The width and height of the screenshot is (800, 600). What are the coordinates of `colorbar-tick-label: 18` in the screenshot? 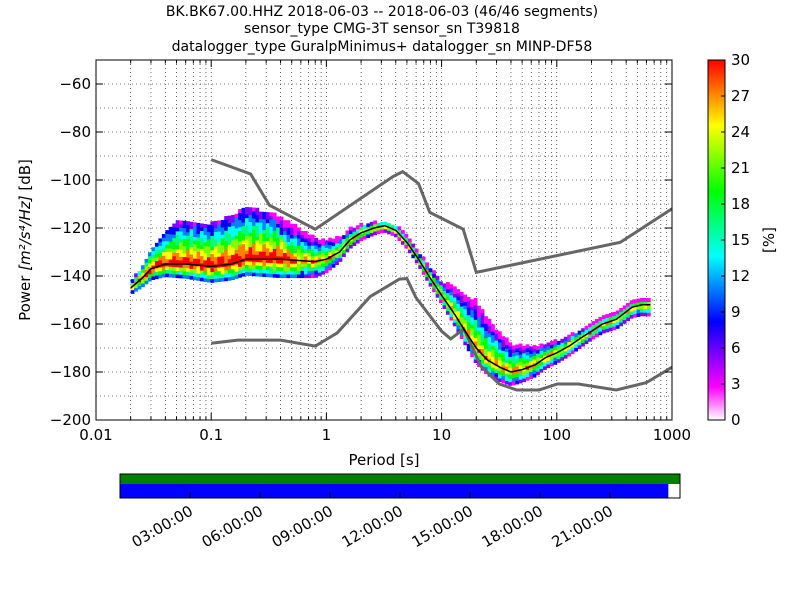 It's located at (740, 204).